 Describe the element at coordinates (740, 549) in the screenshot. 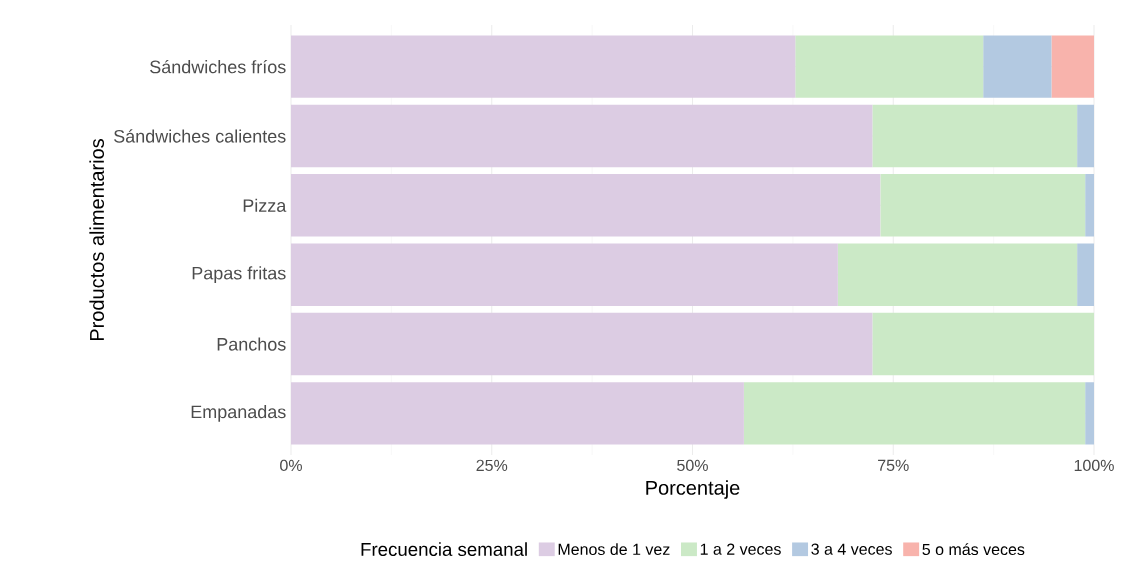

I see `legend-label: 1 a 2 veces` at that location.